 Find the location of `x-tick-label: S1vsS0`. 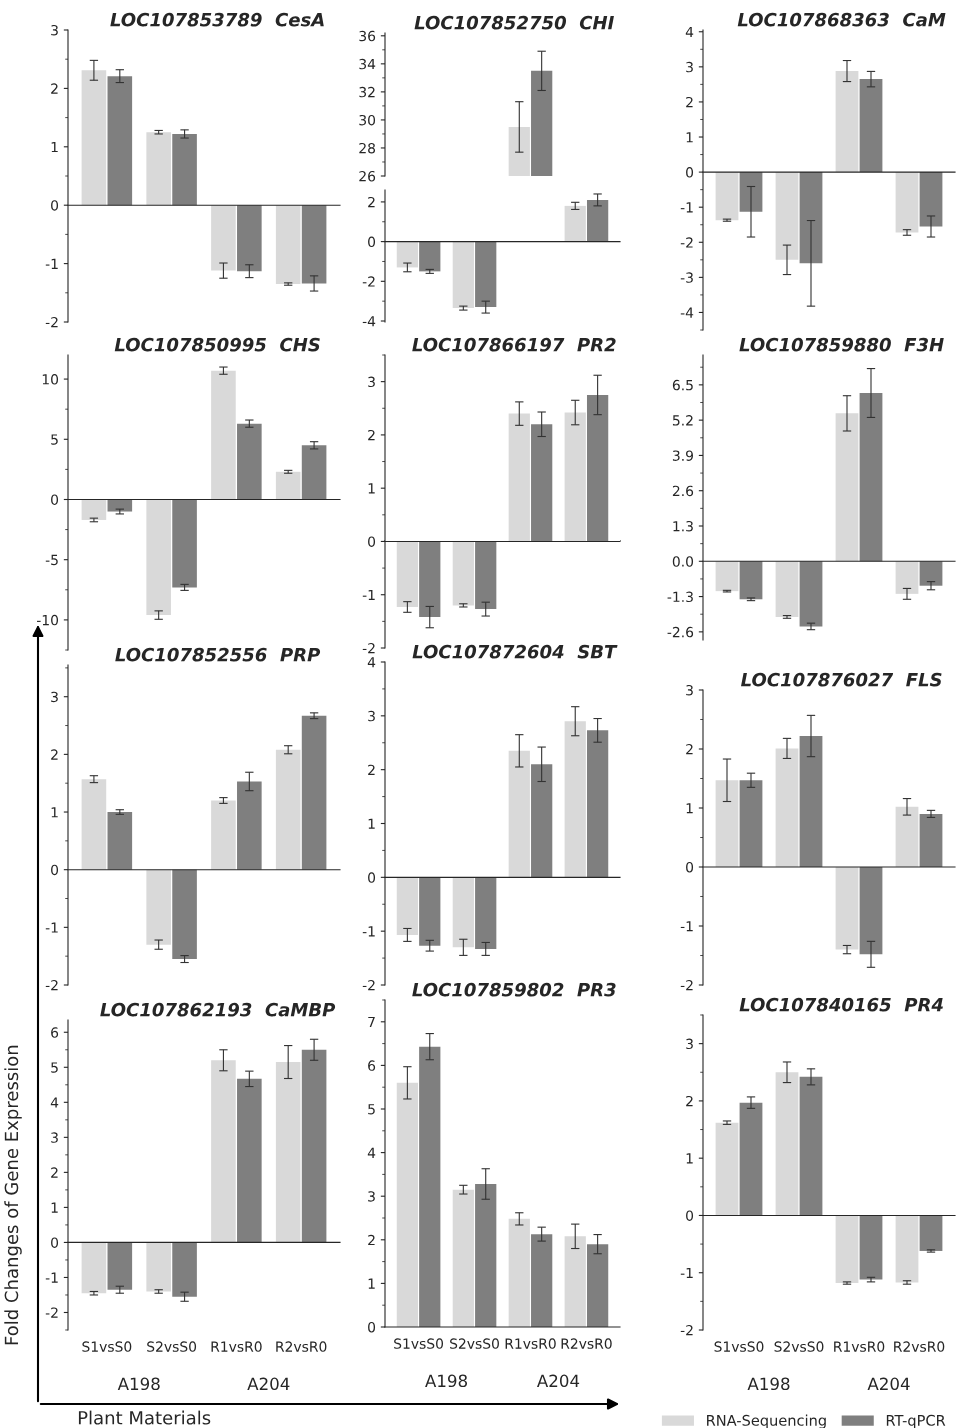

x-tick-label: S1vsS0 is located at coordinates (419, 1343).